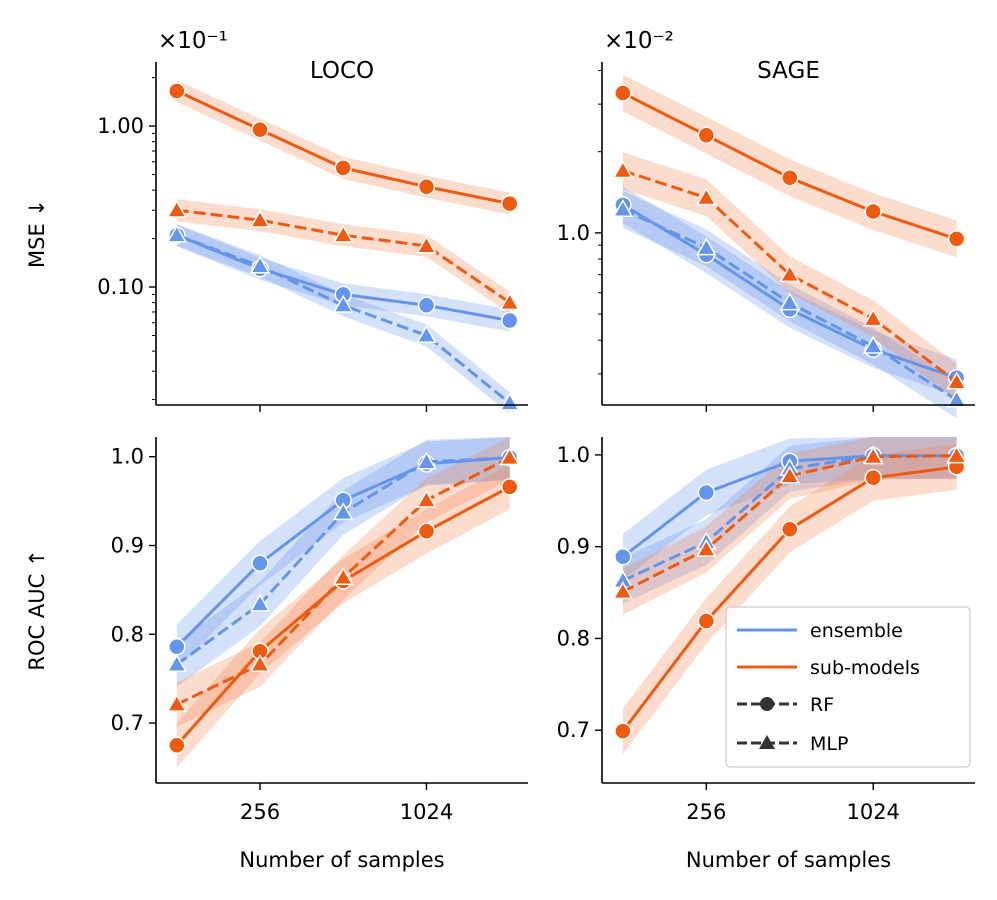 The image size is (997, 900). I want to click on y-scale-multiplier: ×10⁻², so click(639, 41).